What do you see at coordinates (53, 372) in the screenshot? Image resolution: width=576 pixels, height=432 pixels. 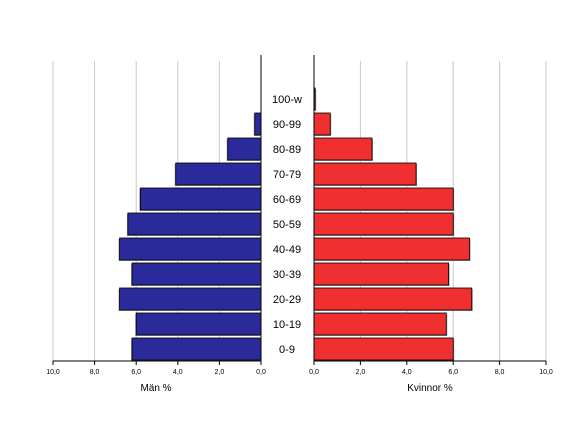 I see `tick-label-left-10: 10,0` at bounding box center [53, 372].